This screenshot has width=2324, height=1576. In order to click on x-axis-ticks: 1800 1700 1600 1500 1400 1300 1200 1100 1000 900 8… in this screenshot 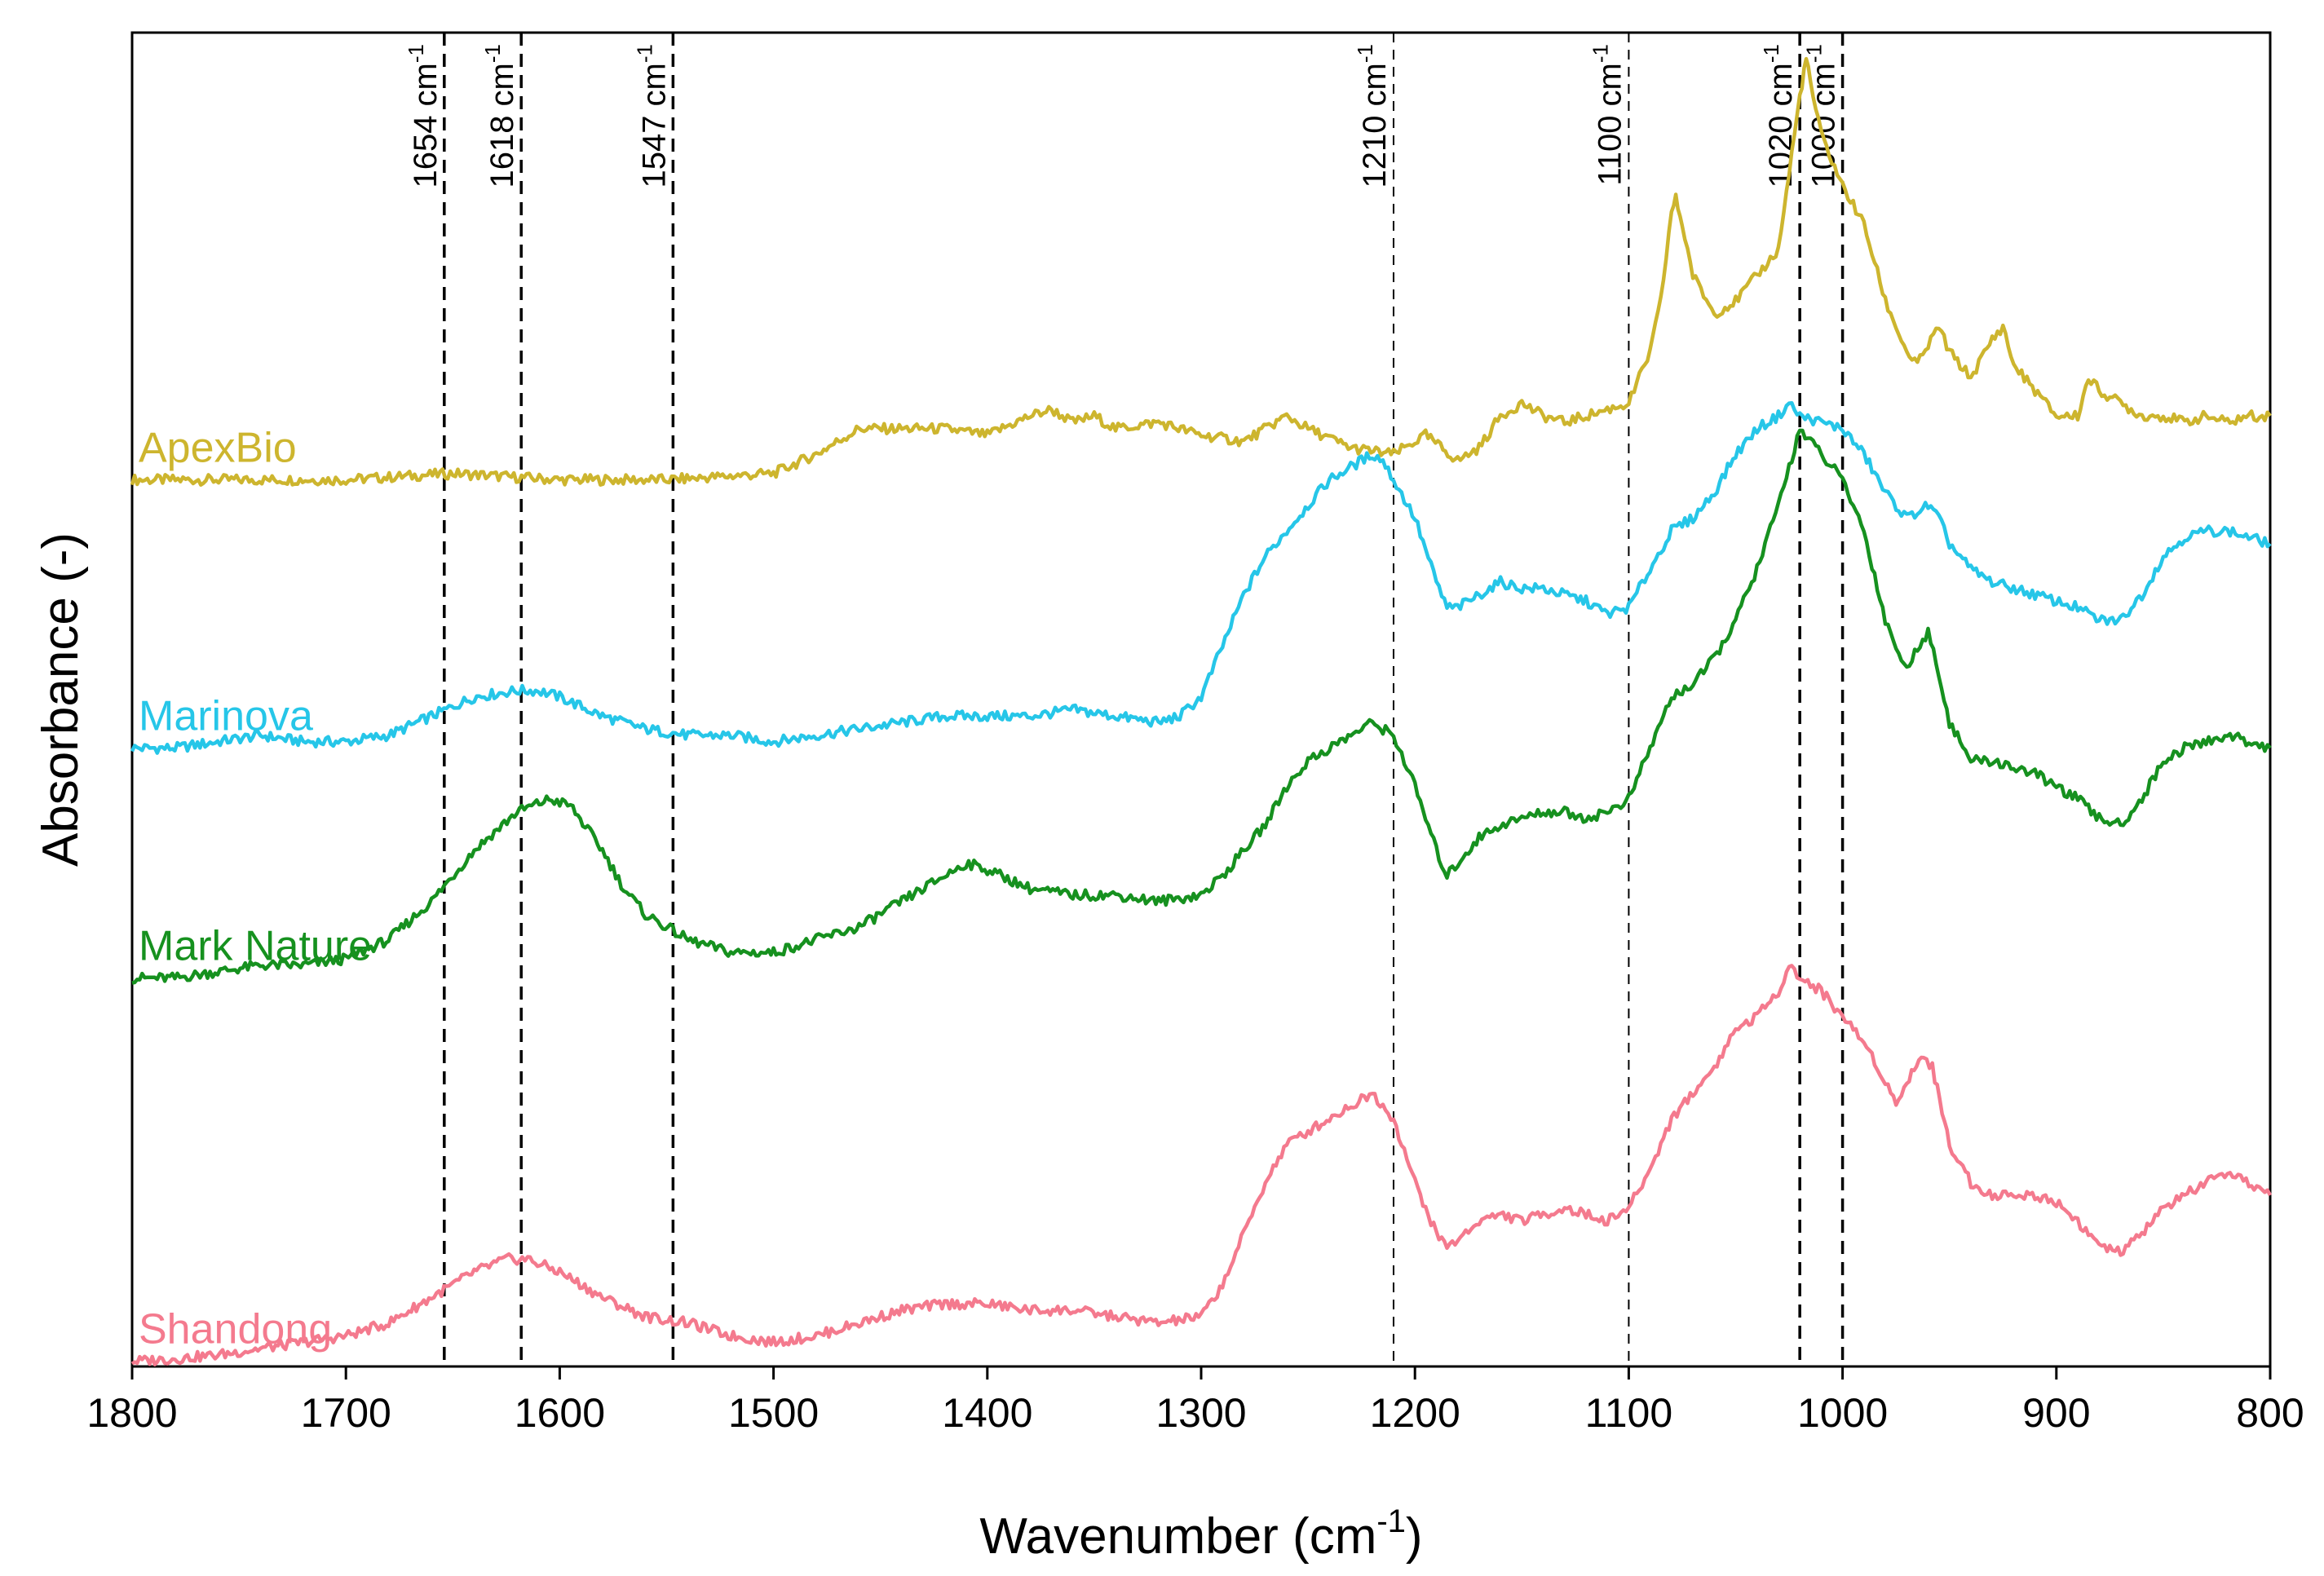, I will do `click(1195, 1401)`.